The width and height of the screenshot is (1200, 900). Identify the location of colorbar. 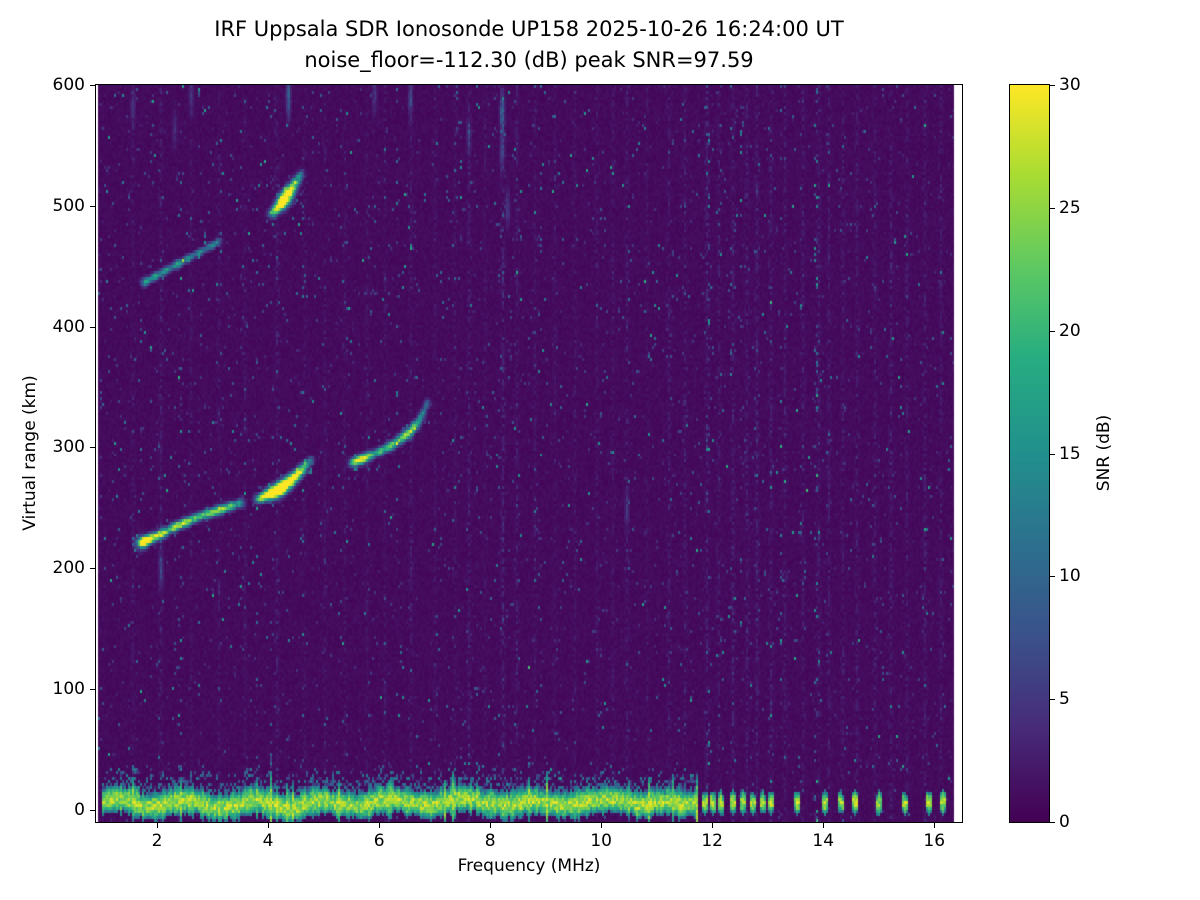
(1029, 453).